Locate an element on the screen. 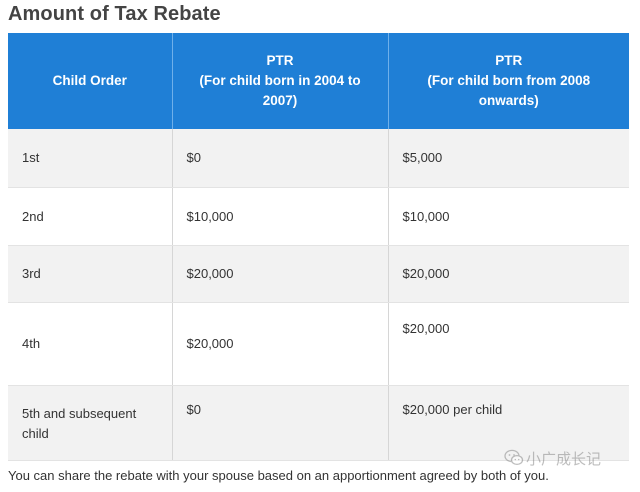 Image resolution: width=640 pixels, height=492 pixels. table-row: 3rd $20,000 $20,000 is located at coordinates (318, 274).